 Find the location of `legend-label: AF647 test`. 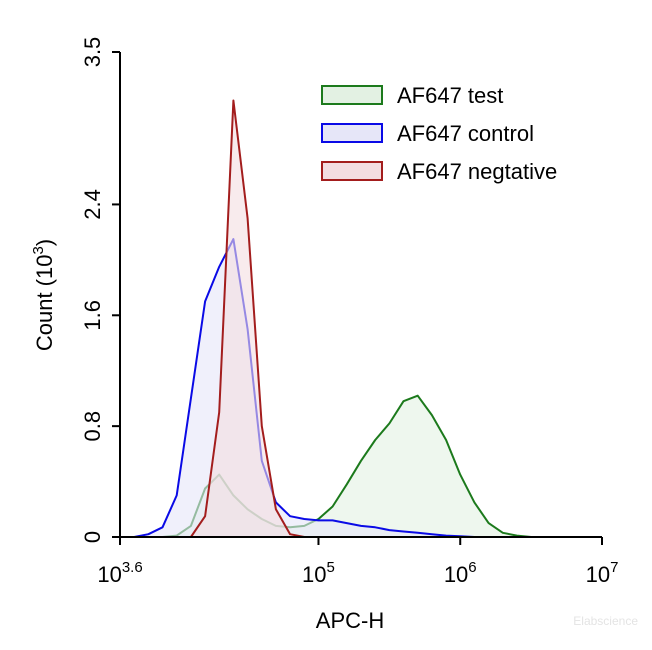

legend-label: AF647 test is located at coordinates (450, 95).